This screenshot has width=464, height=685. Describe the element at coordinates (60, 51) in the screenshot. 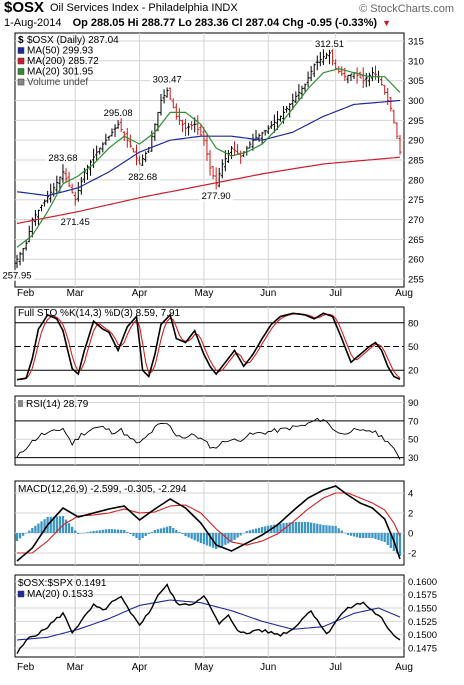

I see `legend-label: MA(50) 299.93` at that location.